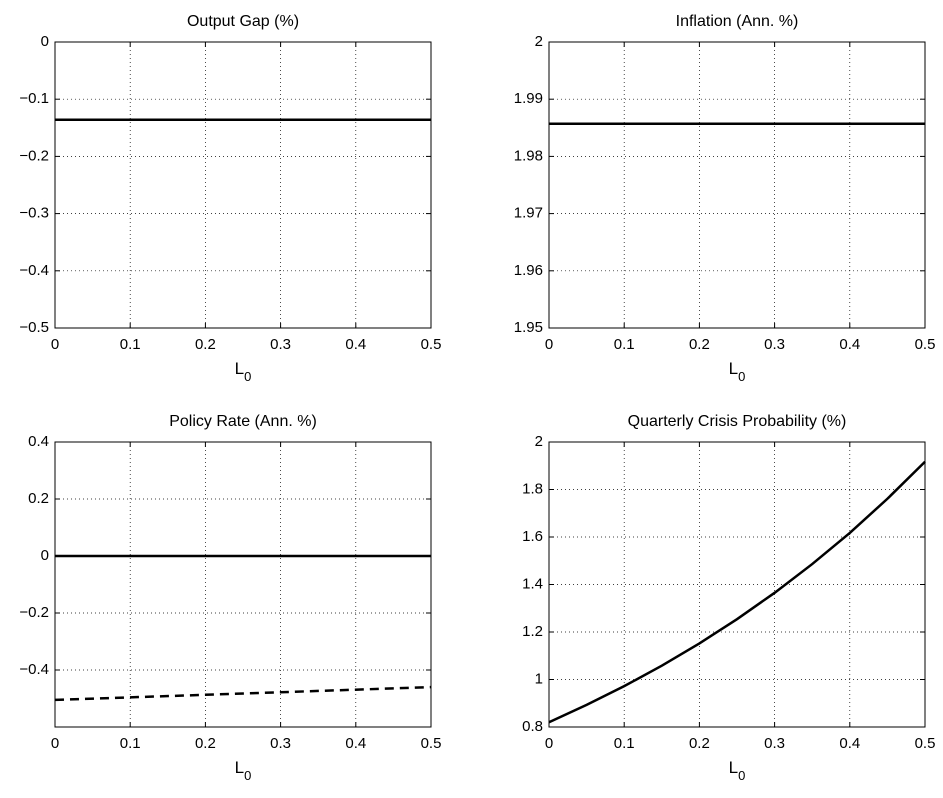  I want to click on y-tick-label: 0.2, so click(38, 498).